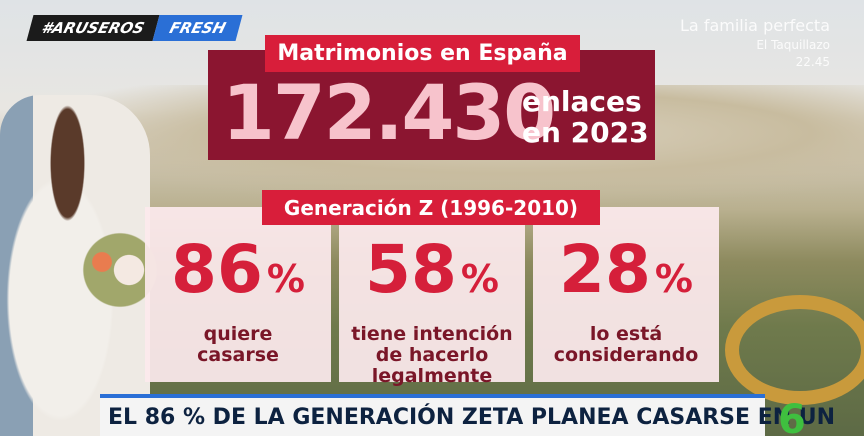 Image resolution: width=864 pixels, height=436 pixels. What do you see at coordinates (431, 207) in the screenshot?
I see `section-title: Generación Z (1996-2010)` at bounding box center [431, 207].